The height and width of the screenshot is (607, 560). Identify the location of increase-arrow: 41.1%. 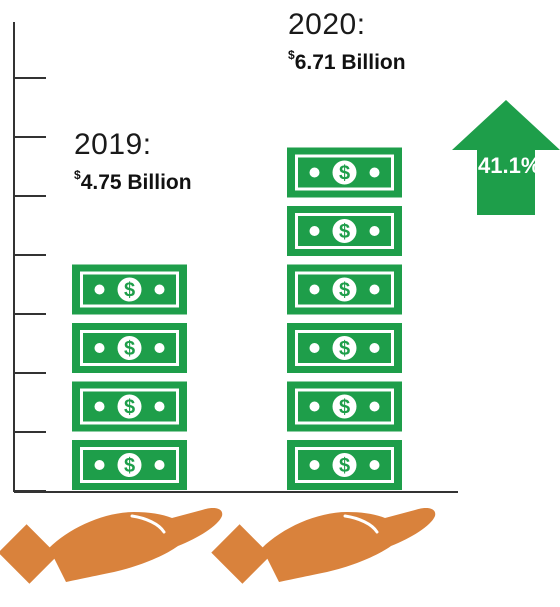
(506, 157).